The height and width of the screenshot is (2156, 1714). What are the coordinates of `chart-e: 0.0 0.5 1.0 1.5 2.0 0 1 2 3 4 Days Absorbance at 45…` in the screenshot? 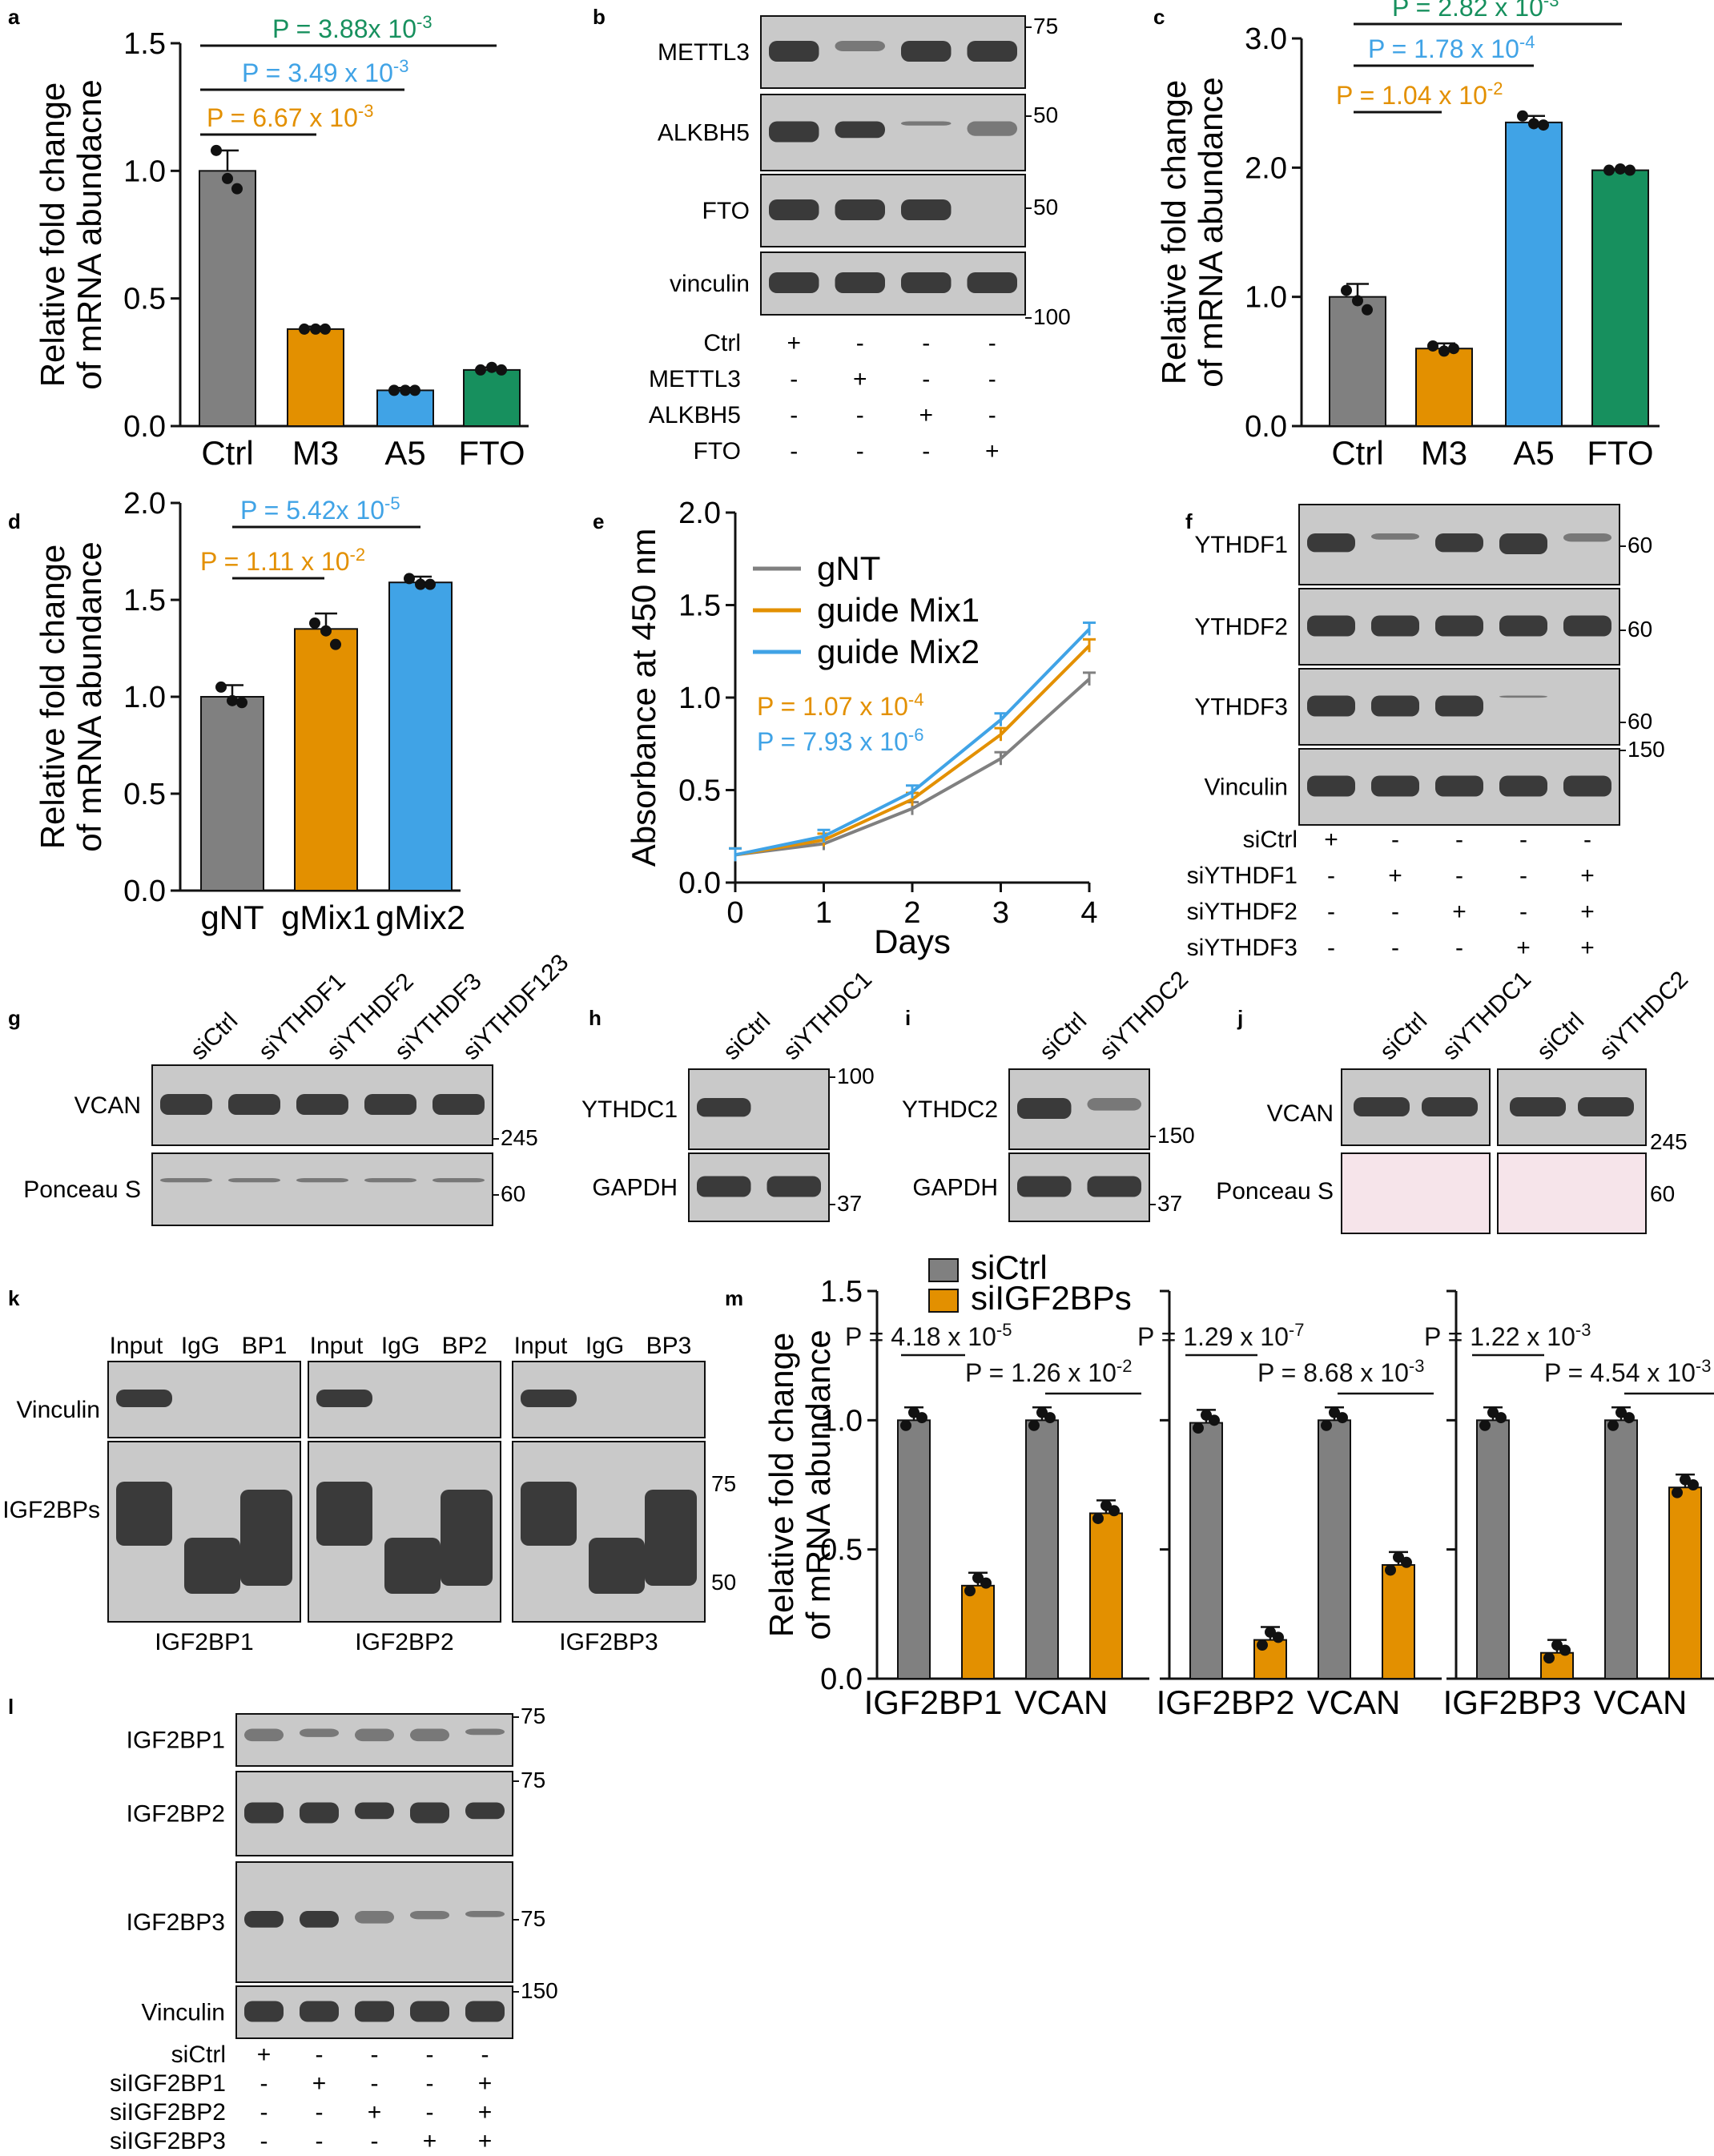 It's located at (861, 728).